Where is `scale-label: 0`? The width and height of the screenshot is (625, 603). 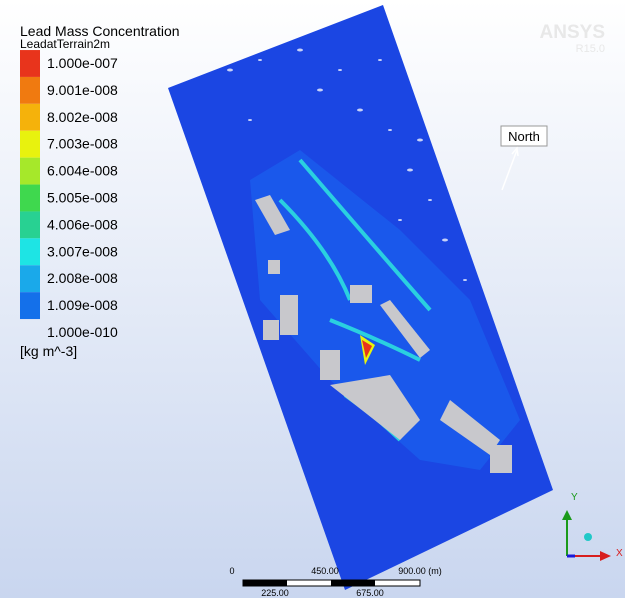
scale-label: 0 is located at coordinates (231, 571).